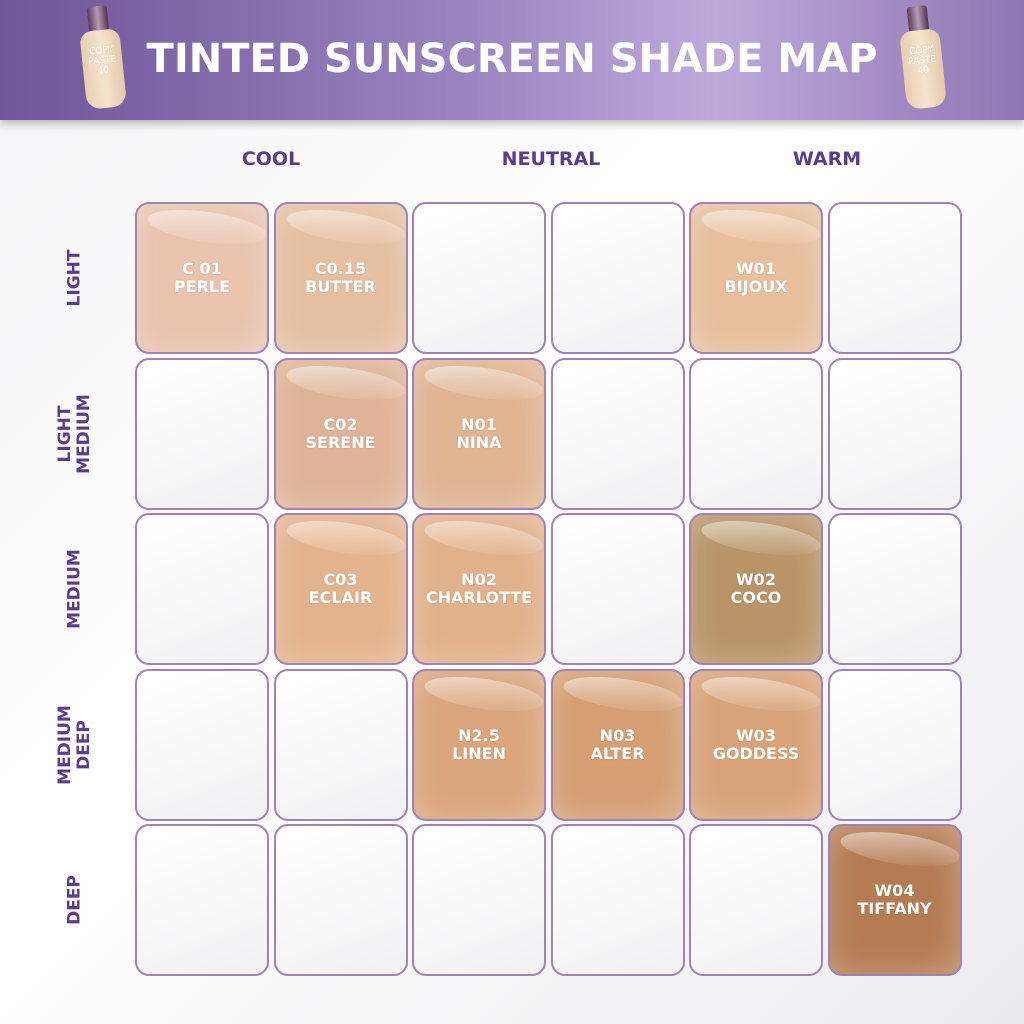  What do you see at coordinates (922, 58) in the screenshot?
I see `product-bottle-image: COPY PASTE 40` at bounding box center [922, 58].